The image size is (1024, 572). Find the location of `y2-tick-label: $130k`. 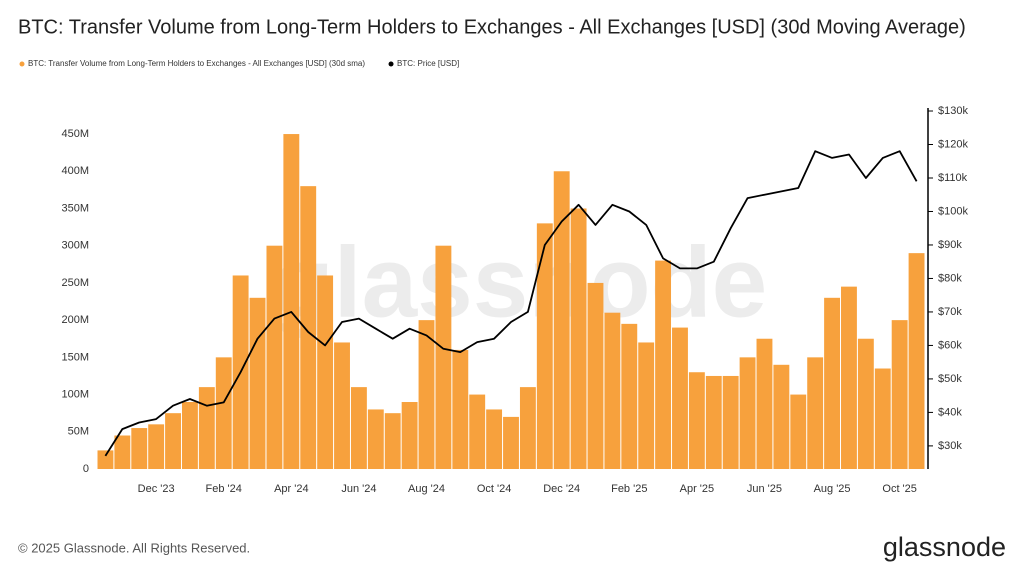

y2-tick-label: $130k is located at coordinates (953, 111).